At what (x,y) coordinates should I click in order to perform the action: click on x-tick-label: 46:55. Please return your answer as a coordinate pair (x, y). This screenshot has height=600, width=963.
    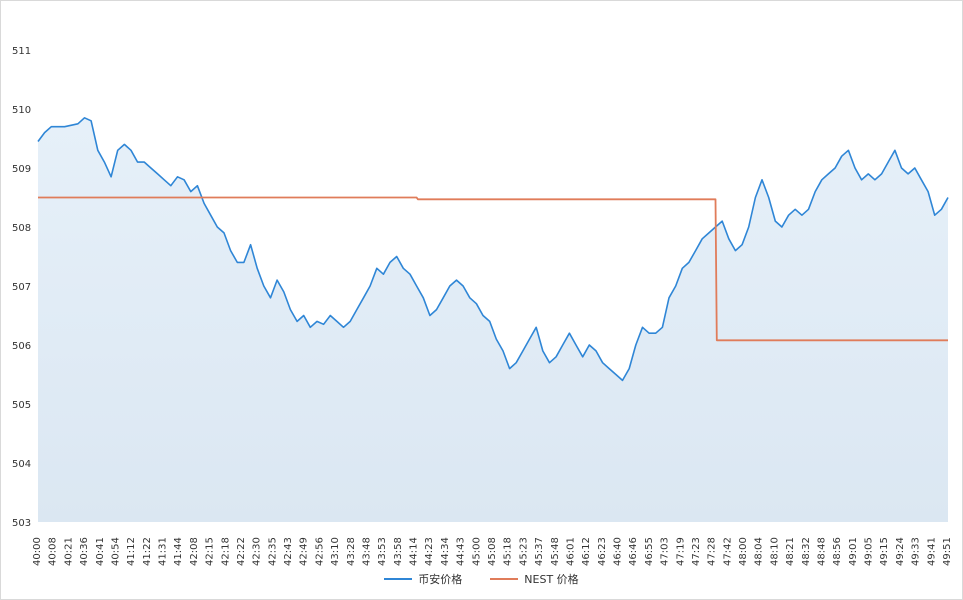
    Looking at the image, I should click on (649, 551).